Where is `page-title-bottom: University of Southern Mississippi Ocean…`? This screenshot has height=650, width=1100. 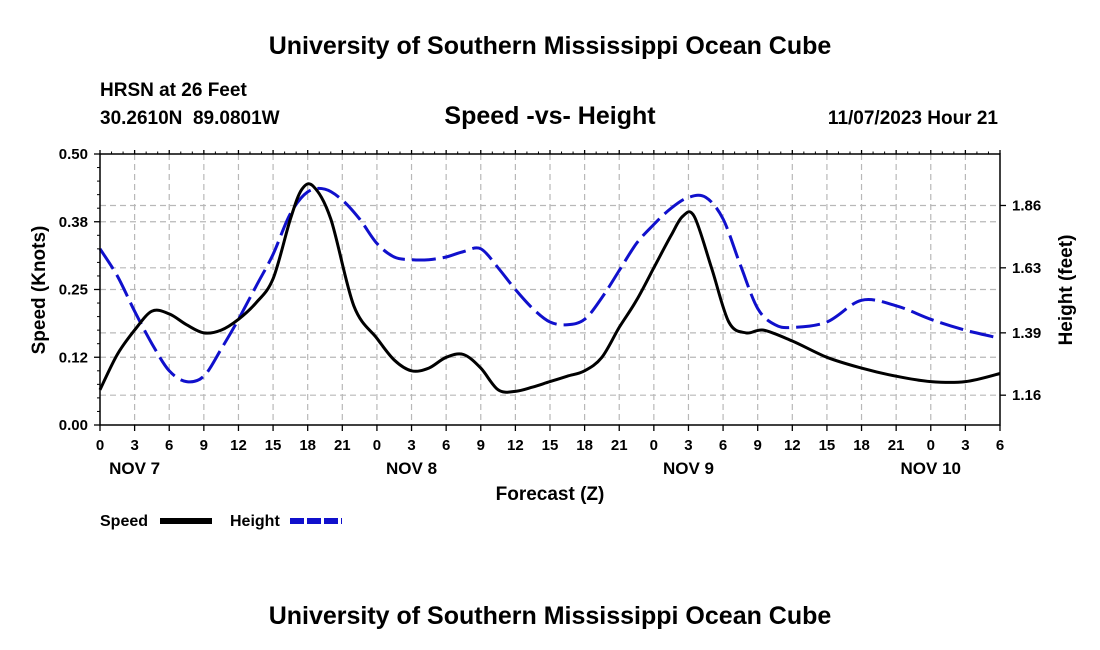
page-title-bottom: University of Southern Mississippi Ocean… is located at coordinates (550, 616).